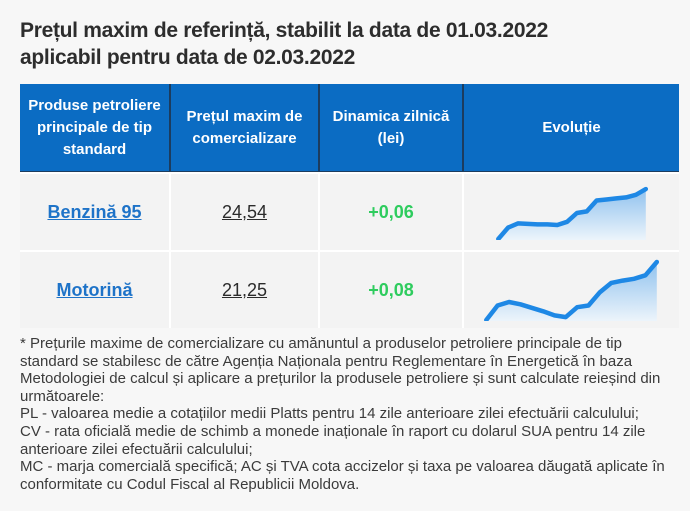  I want to click on cell-product: Benzină 95, so click(94, 212).